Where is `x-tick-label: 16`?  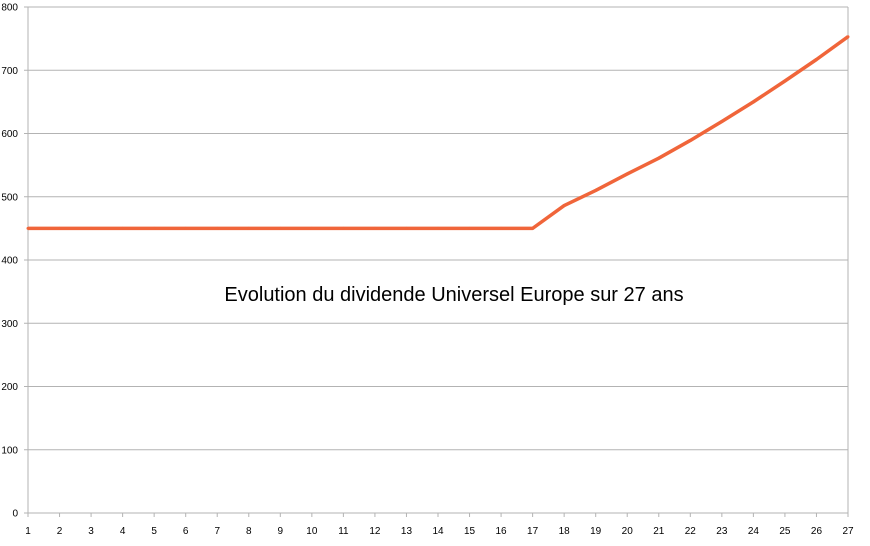
x-tick-label: 16 is located at coordinates (502, 531).